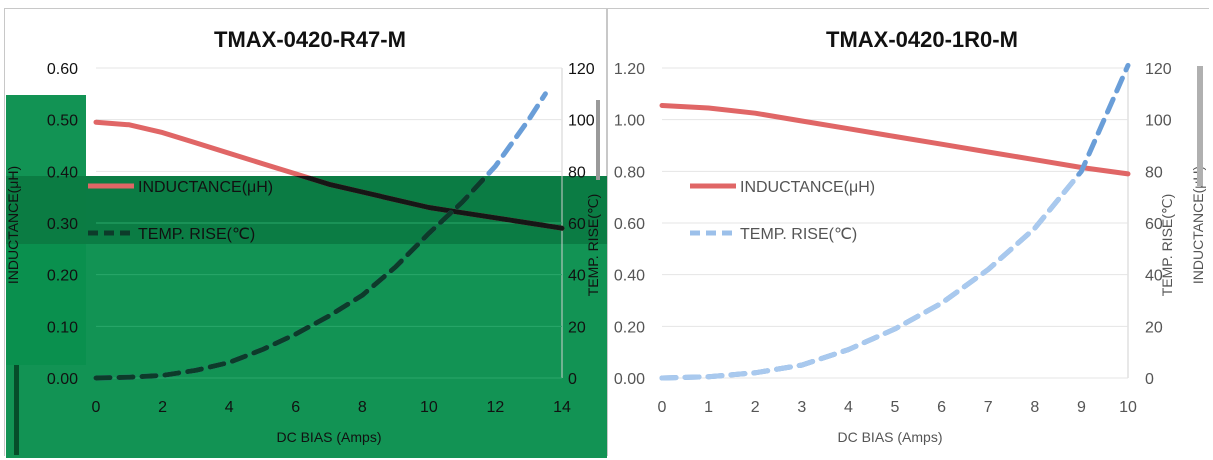  I want to click on series-line-shadow-inductance, so click(429, 203).